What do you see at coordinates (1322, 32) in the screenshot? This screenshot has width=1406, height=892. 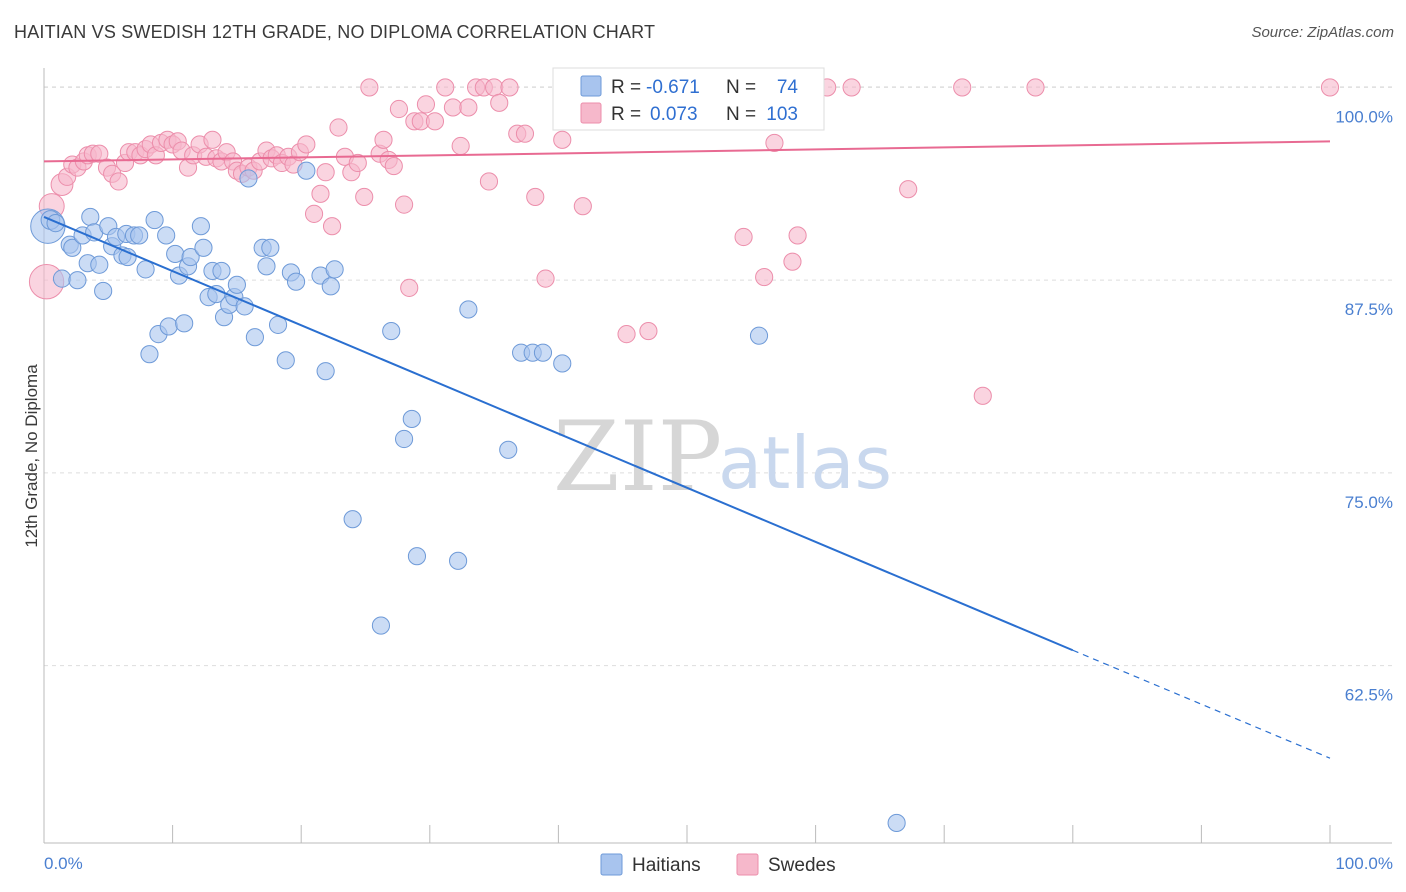 I see `source-label: Source: ZipAtlas.com` at bounding box center [1322, 32].